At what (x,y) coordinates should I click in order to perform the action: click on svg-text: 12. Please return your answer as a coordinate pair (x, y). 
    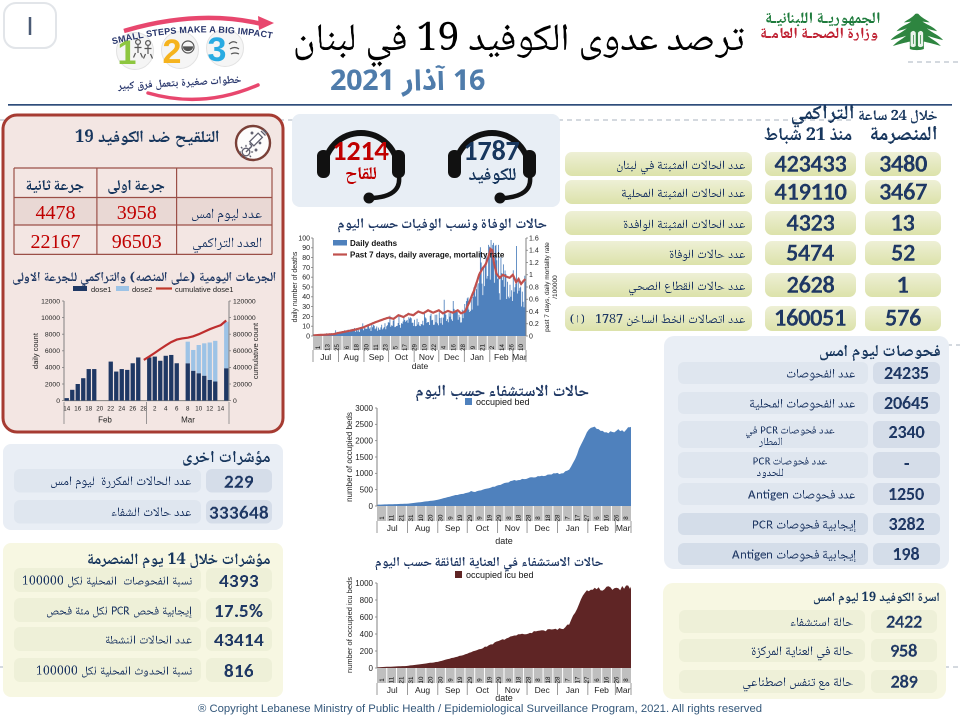
    Looking at the image, I should click on (209, 409).